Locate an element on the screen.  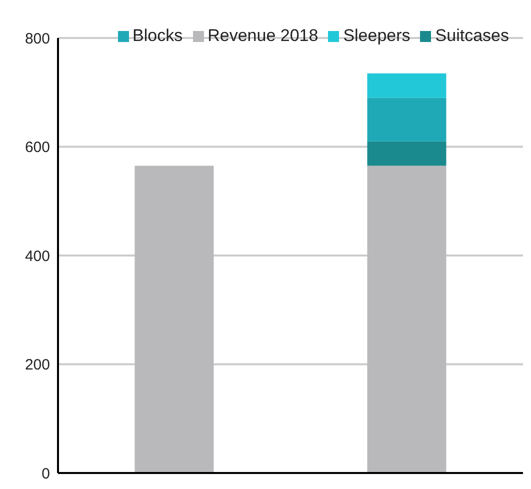
legend-label: Revenue 2018 is located at coordinates (263, 35).